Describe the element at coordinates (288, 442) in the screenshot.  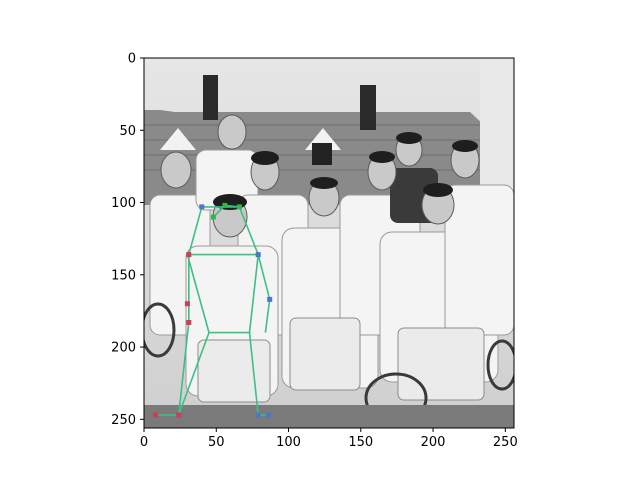
I see `x-tick-label: 100` at that location.